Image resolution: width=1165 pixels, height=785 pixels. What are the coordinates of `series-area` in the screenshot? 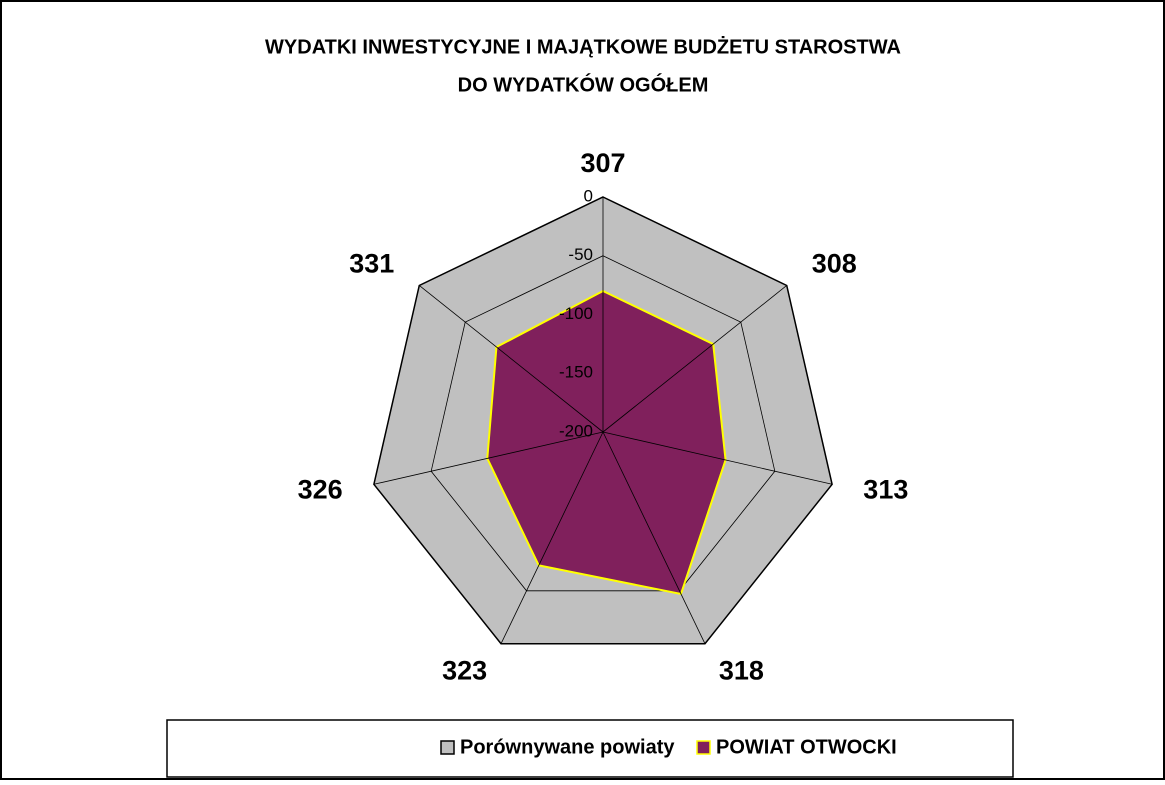 It's located at (606, 442).